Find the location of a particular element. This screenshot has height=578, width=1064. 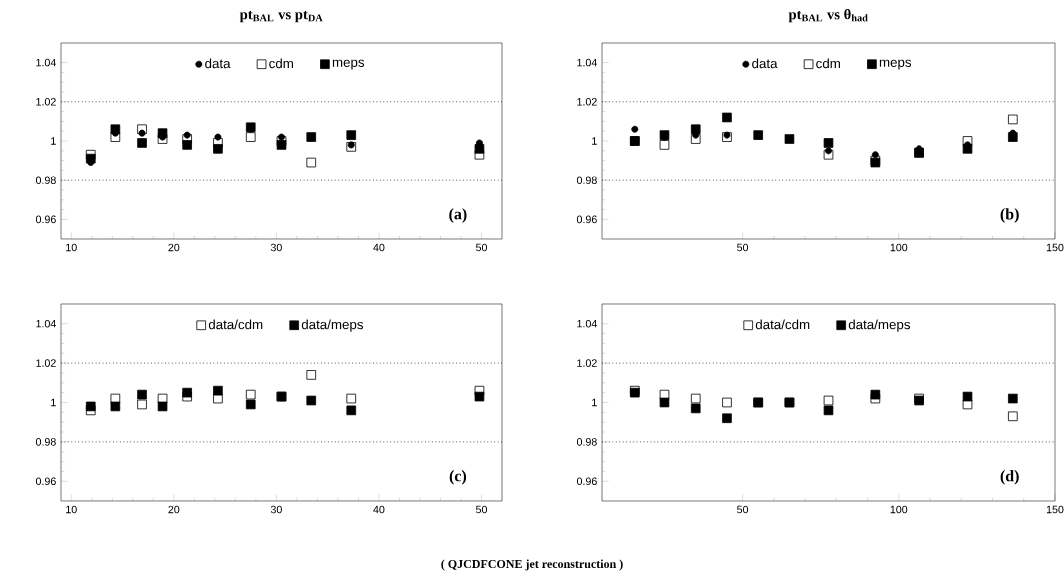

chart-title: pt$_{BAL}$ vs pt$_{DA}$ is located at coordinates (281, 16).